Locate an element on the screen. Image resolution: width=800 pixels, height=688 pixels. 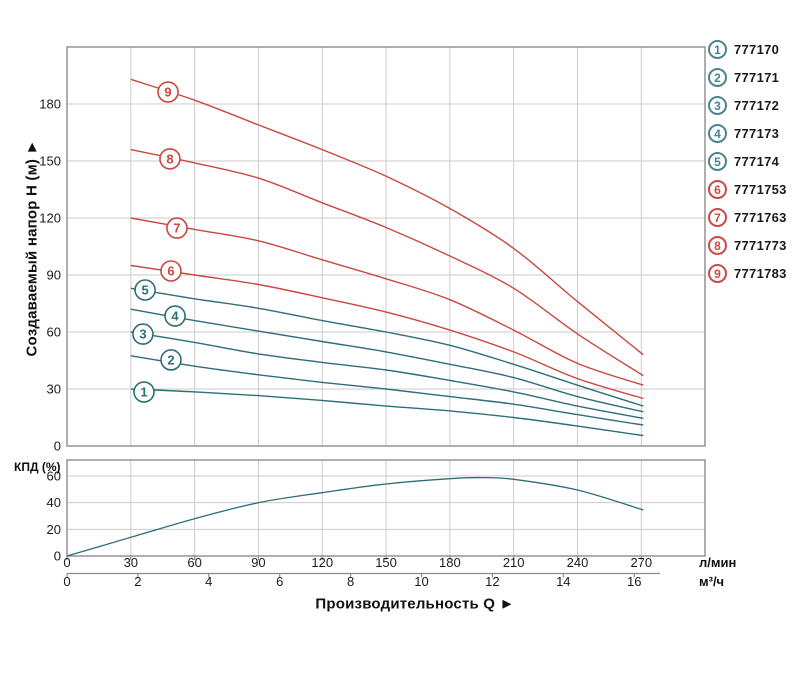
curve-label-number-3: 3 is located at coordinates (142, 334).